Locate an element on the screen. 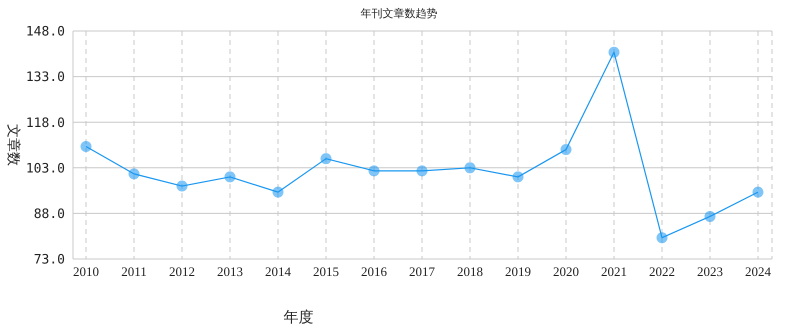 The image size is (798, 330). x-tick-label: 2017 is located at coordinates (422, 272).